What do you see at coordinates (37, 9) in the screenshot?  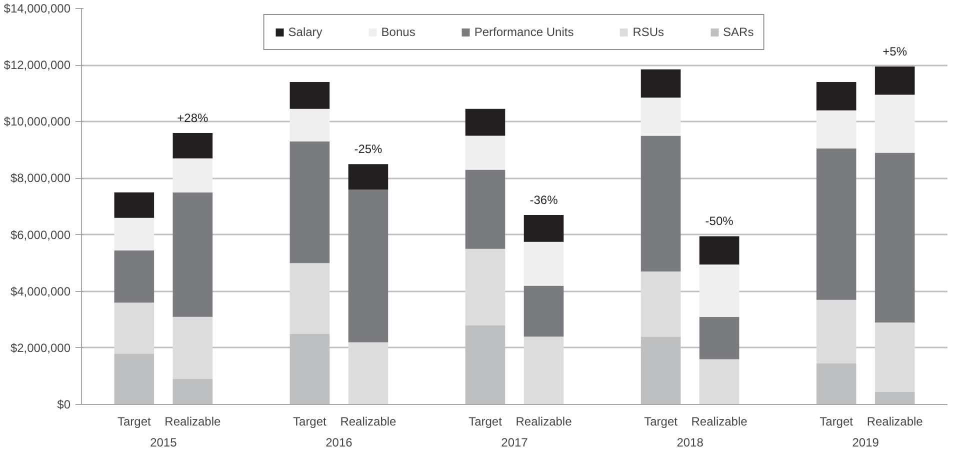 I see `y-tick-label: $14,000,000` at bounding box center [37, 9].